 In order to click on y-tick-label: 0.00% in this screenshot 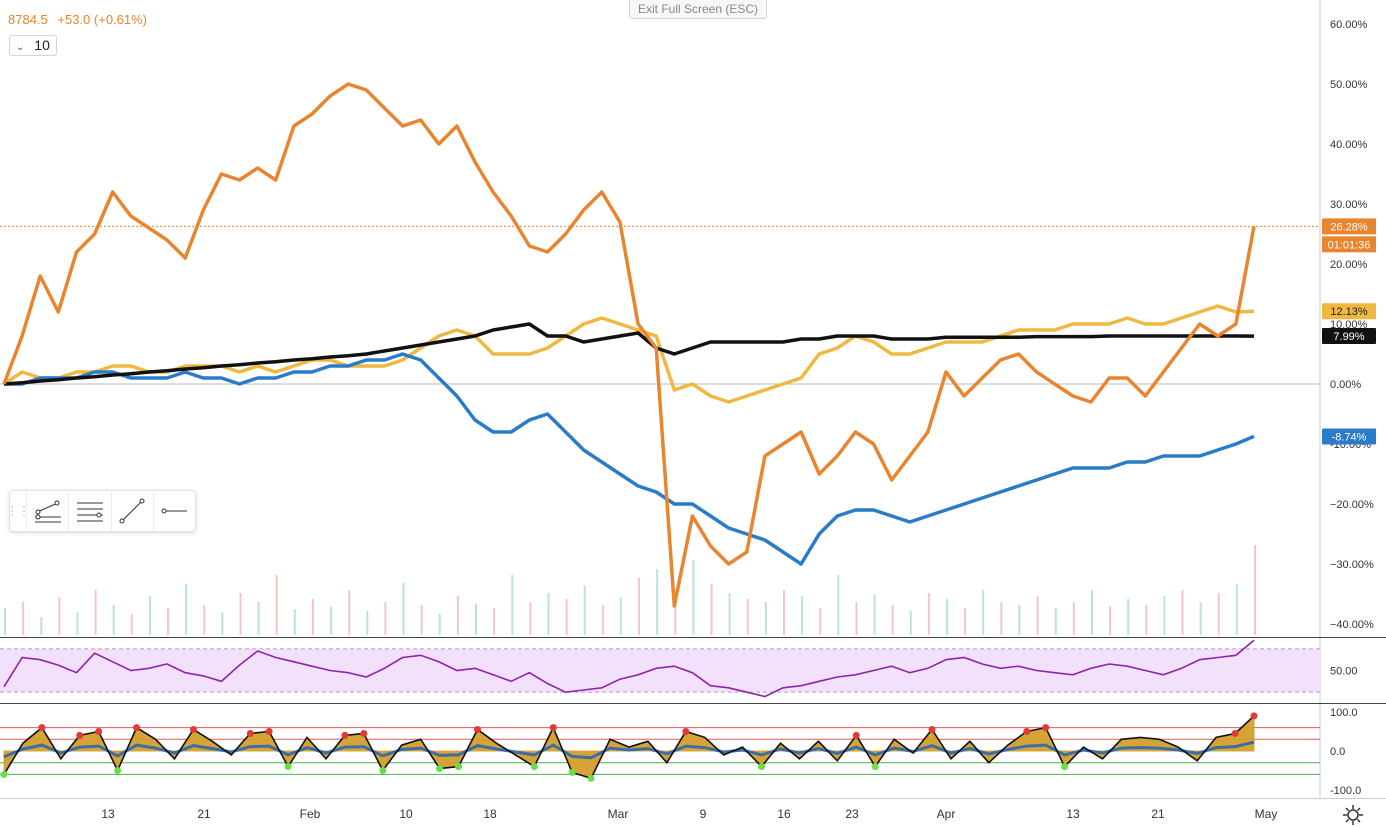, I will do `click(1345, 385)`.